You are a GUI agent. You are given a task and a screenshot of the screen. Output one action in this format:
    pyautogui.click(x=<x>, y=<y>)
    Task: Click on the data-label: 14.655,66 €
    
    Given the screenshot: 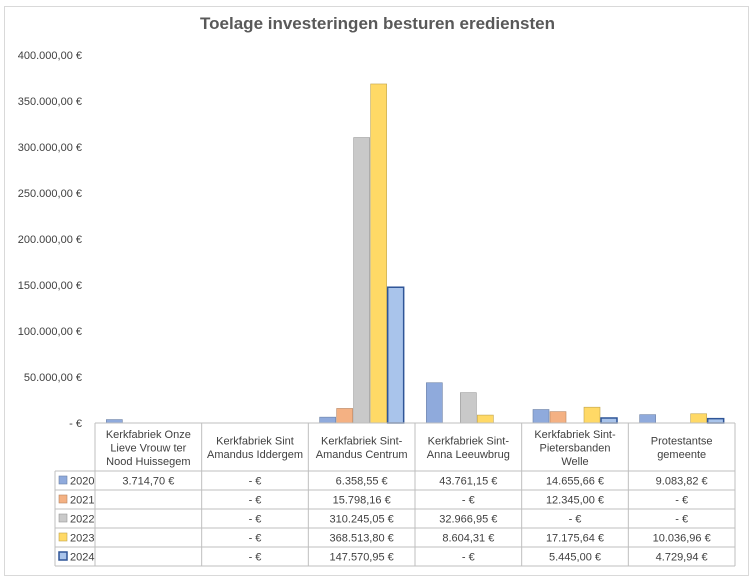 What is the action you would take?
    pyautogui.click(x=575, y=482)
    